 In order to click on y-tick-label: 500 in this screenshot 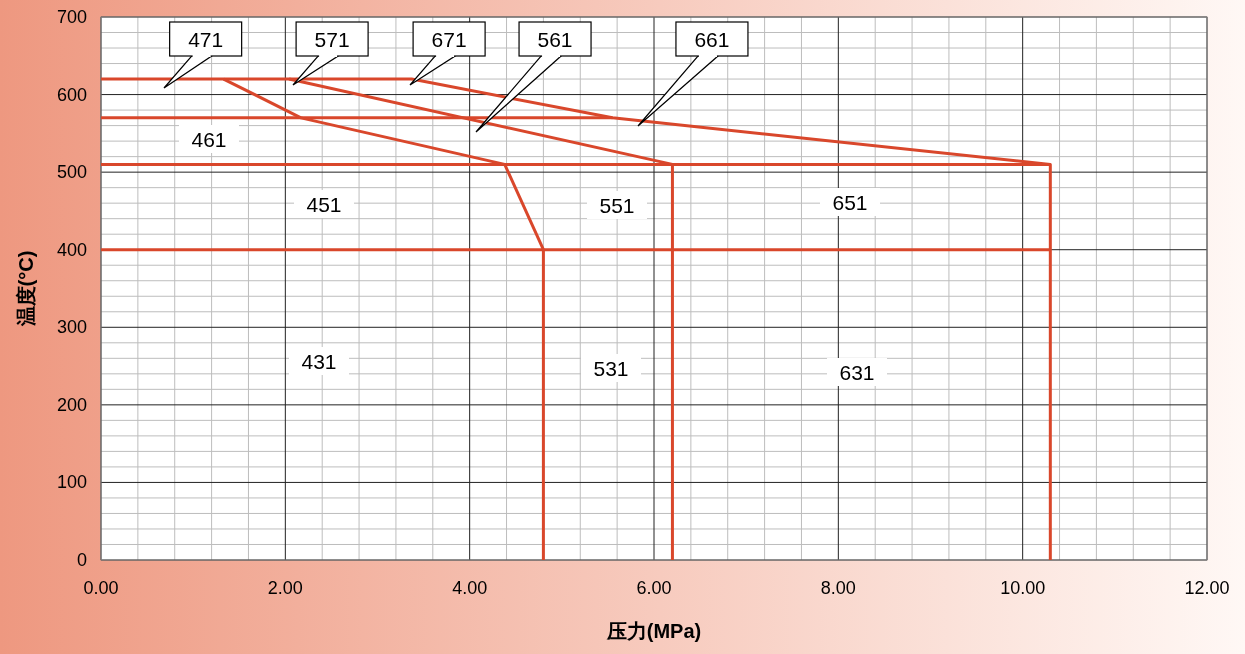, I will do `click(71, 172)`.